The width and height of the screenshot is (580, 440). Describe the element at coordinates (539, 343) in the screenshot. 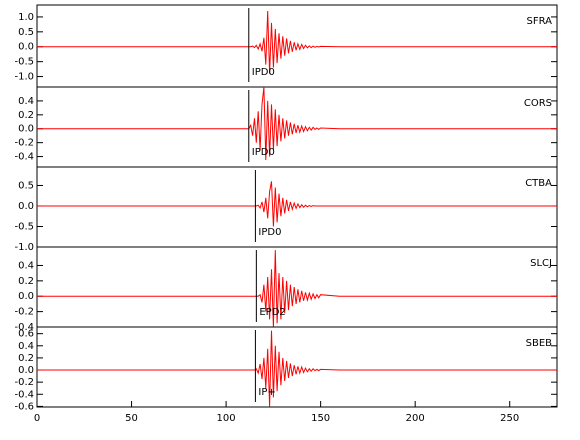

I see `station-label: SBEB` at that location.